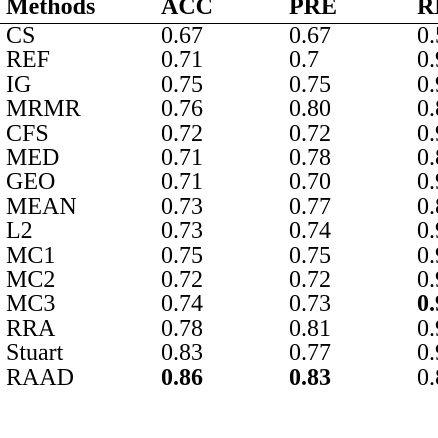  I want to click on table-row: L2 0.73 0.74 0.9, so click(219, 231).